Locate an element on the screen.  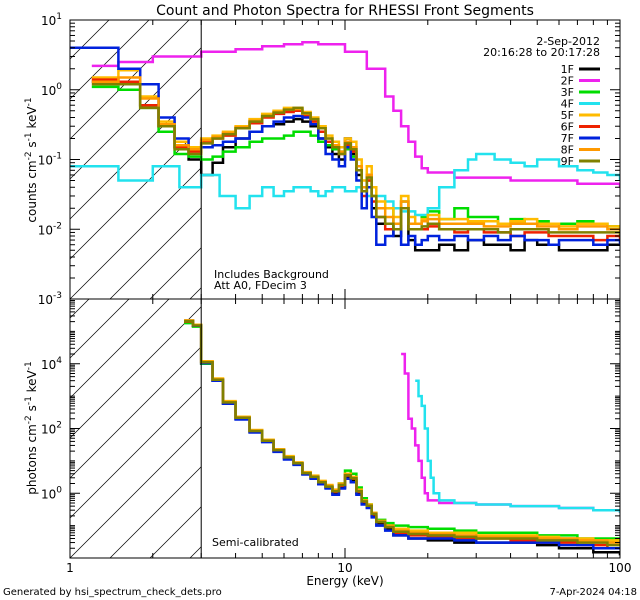
y-tick-label: 10⁴ is located at coordinates (51, 364).